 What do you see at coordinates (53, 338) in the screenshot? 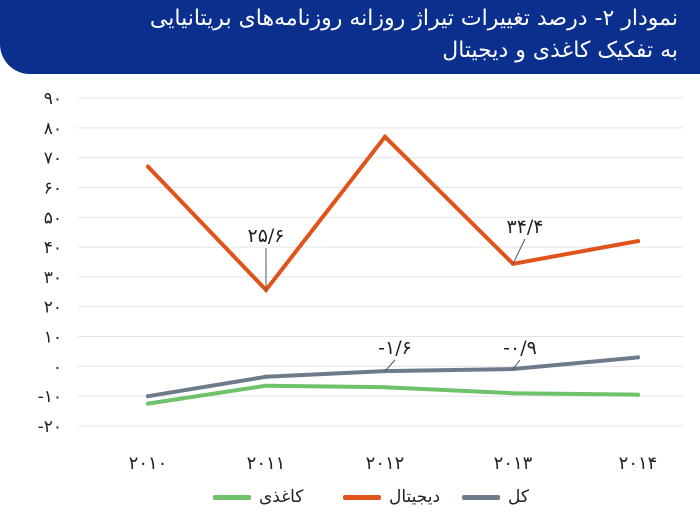
I see `y-tick-label: ۱۰` at bounding box center [53, 338].